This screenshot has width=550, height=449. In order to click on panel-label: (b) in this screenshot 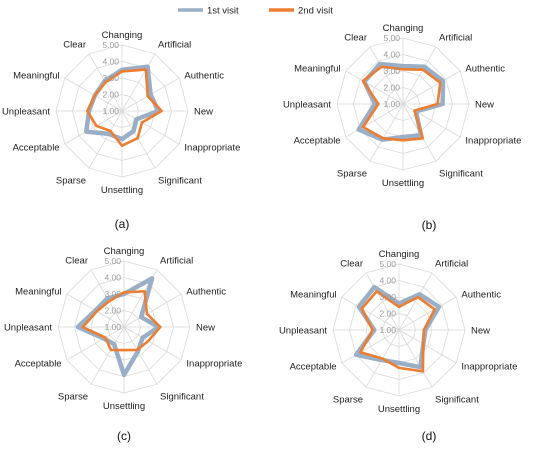, I will do `click(429, 225)`.